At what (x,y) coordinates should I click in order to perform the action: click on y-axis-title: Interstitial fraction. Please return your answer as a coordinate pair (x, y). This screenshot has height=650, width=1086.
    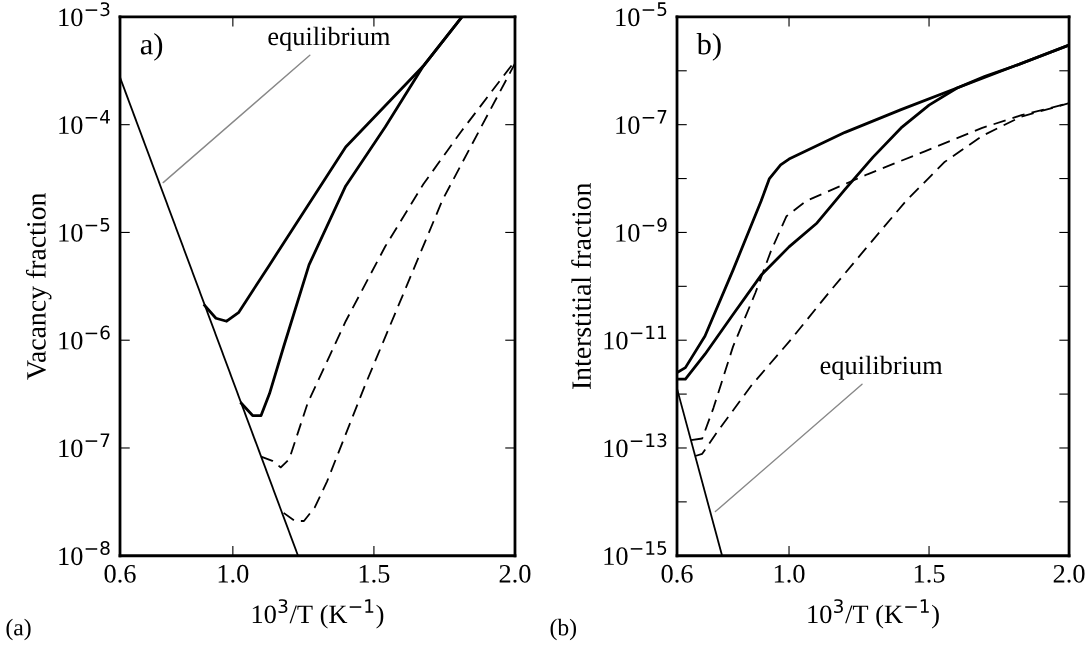
    Looking at the image, I should click on (581, 286).